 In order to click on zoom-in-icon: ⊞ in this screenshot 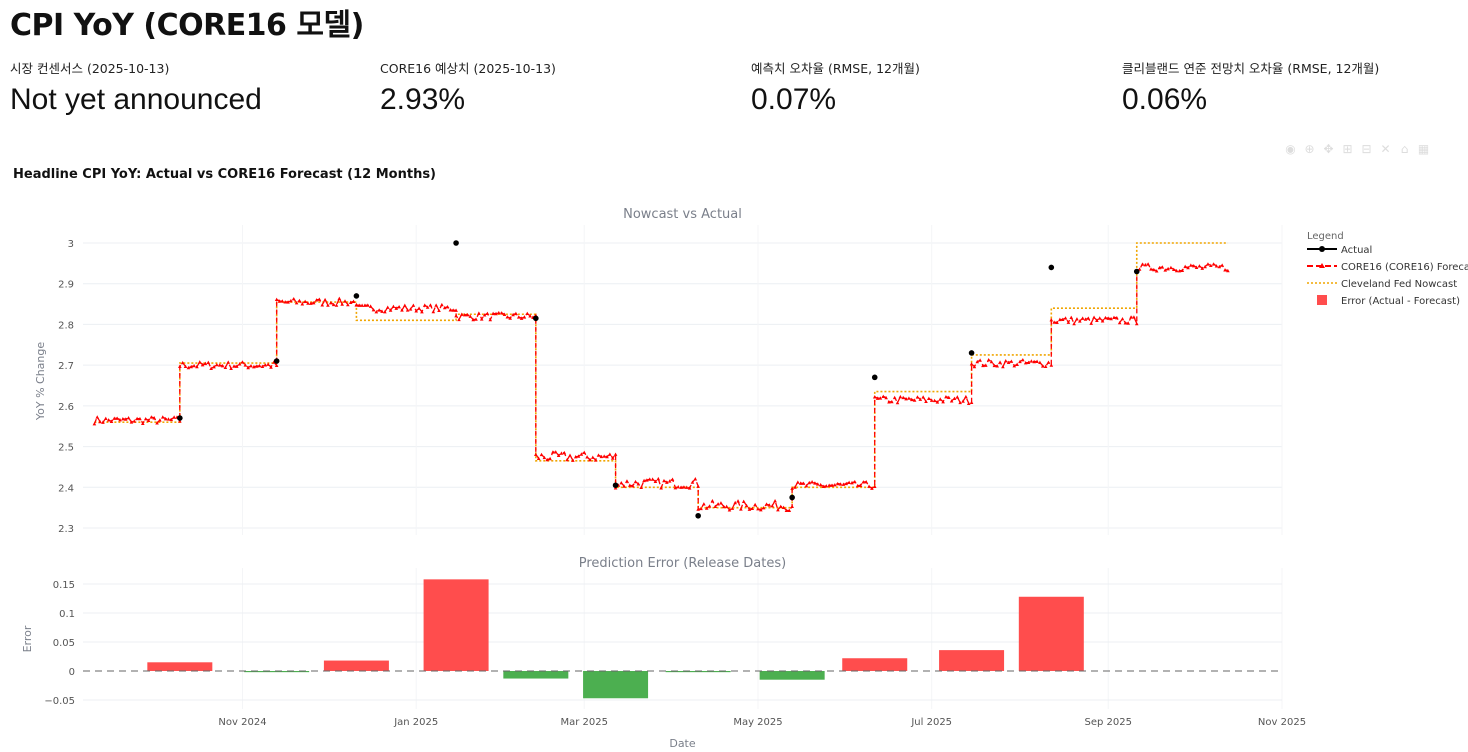, I will do `click(1347, 149)`.